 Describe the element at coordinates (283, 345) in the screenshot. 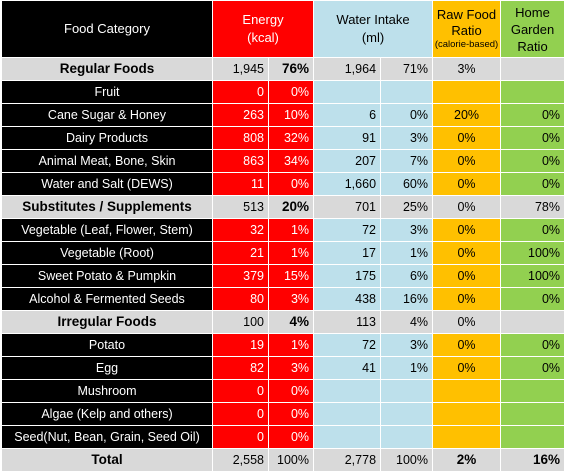

I see `table-row: Potato 19 1% 72 3% 0% 0%` at that location.